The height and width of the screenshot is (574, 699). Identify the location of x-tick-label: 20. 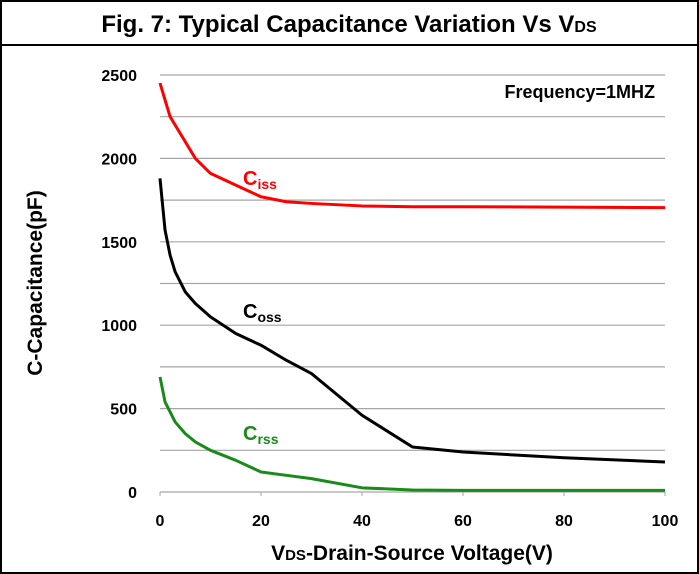
(261, 521).